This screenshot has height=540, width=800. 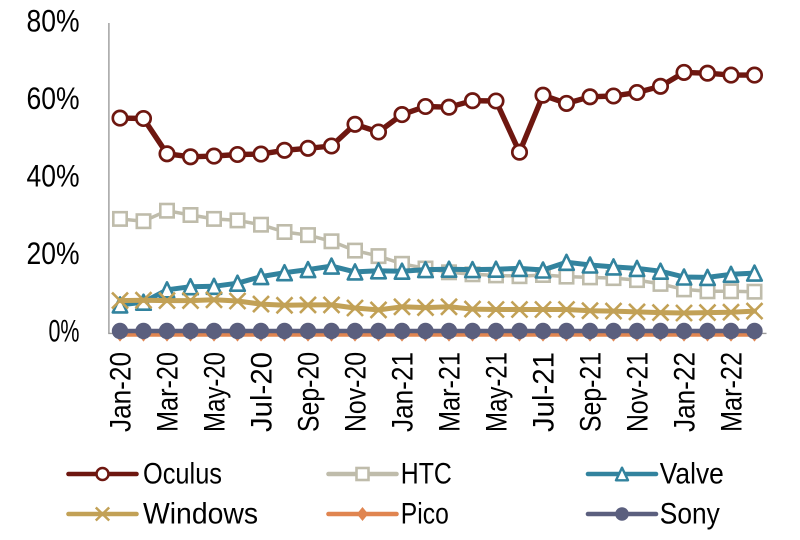 I want to click on svg-text: May-20, so click(x=214, y=392).